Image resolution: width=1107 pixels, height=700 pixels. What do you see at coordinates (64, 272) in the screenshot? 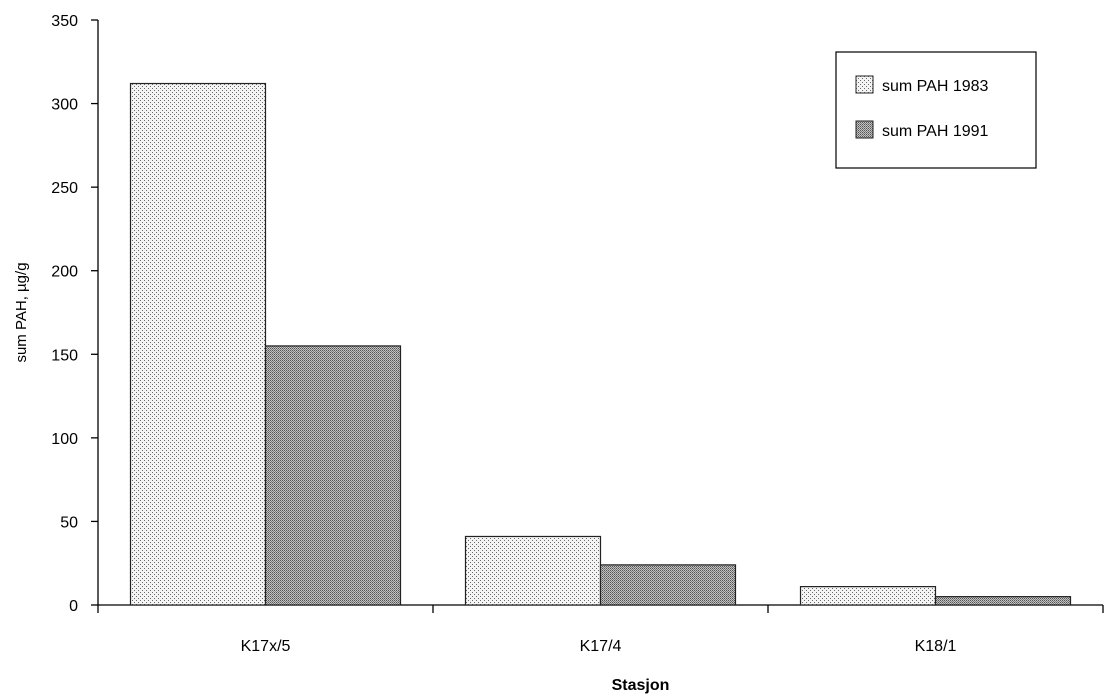
I see `y-tick-label: 200` at bounding box center [64, 272].